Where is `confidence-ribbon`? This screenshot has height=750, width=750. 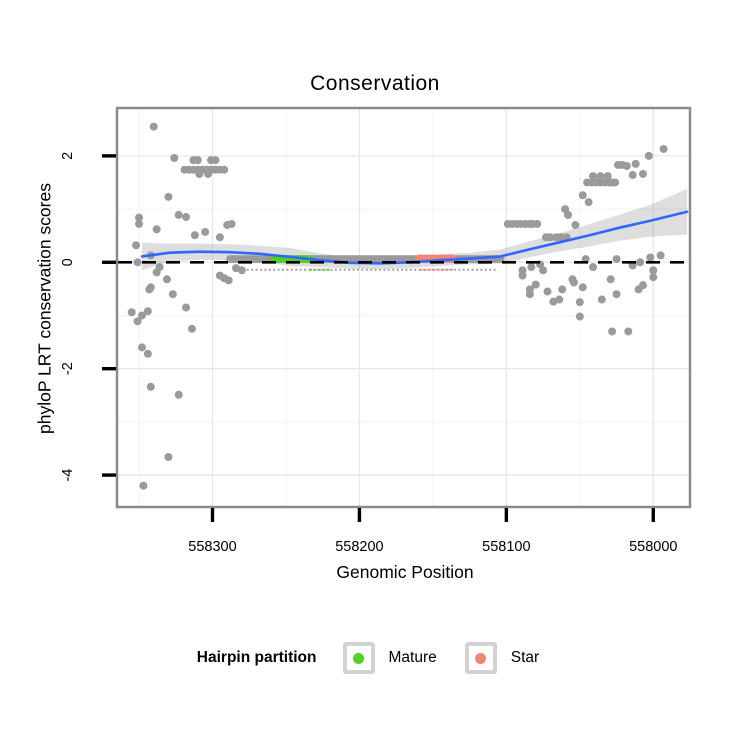 confidence-ribbon is located at coordinates (414, 229).